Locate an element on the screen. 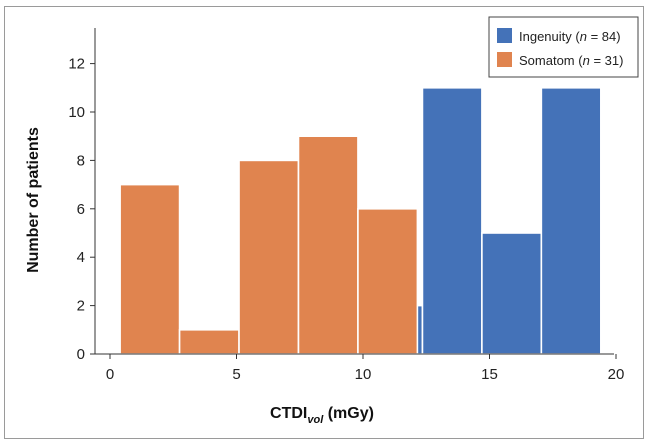 The width and height of the screenshot is (649, 443). y-tick-label-6: 6 is located at coordinates (81, 209).